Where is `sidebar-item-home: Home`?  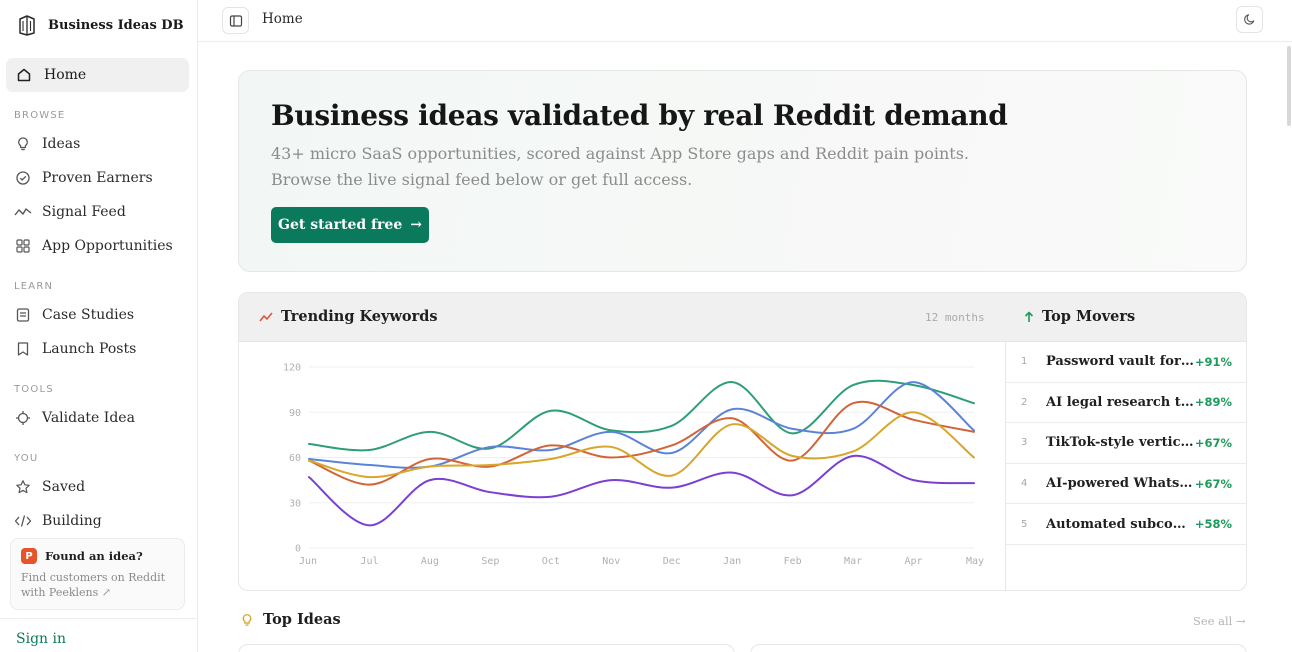 sidebar-item-home: Home is located at coordinates (97, 75).